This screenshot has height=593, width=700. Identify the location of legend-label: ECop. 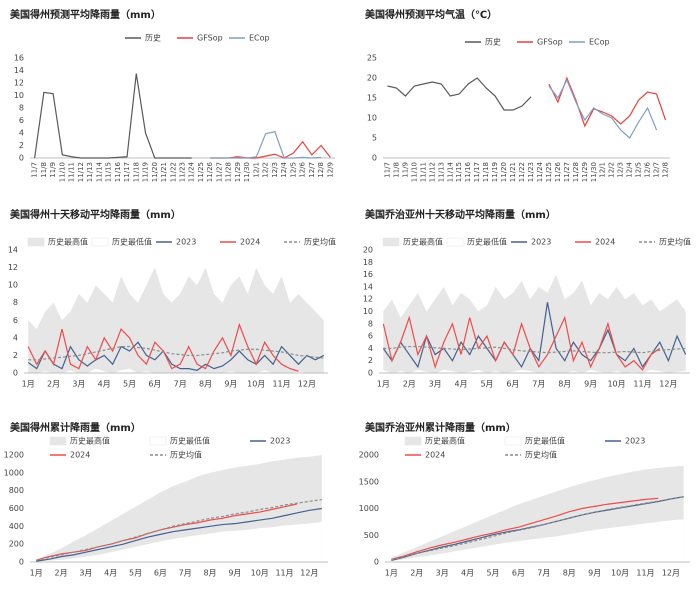
(259, 38).